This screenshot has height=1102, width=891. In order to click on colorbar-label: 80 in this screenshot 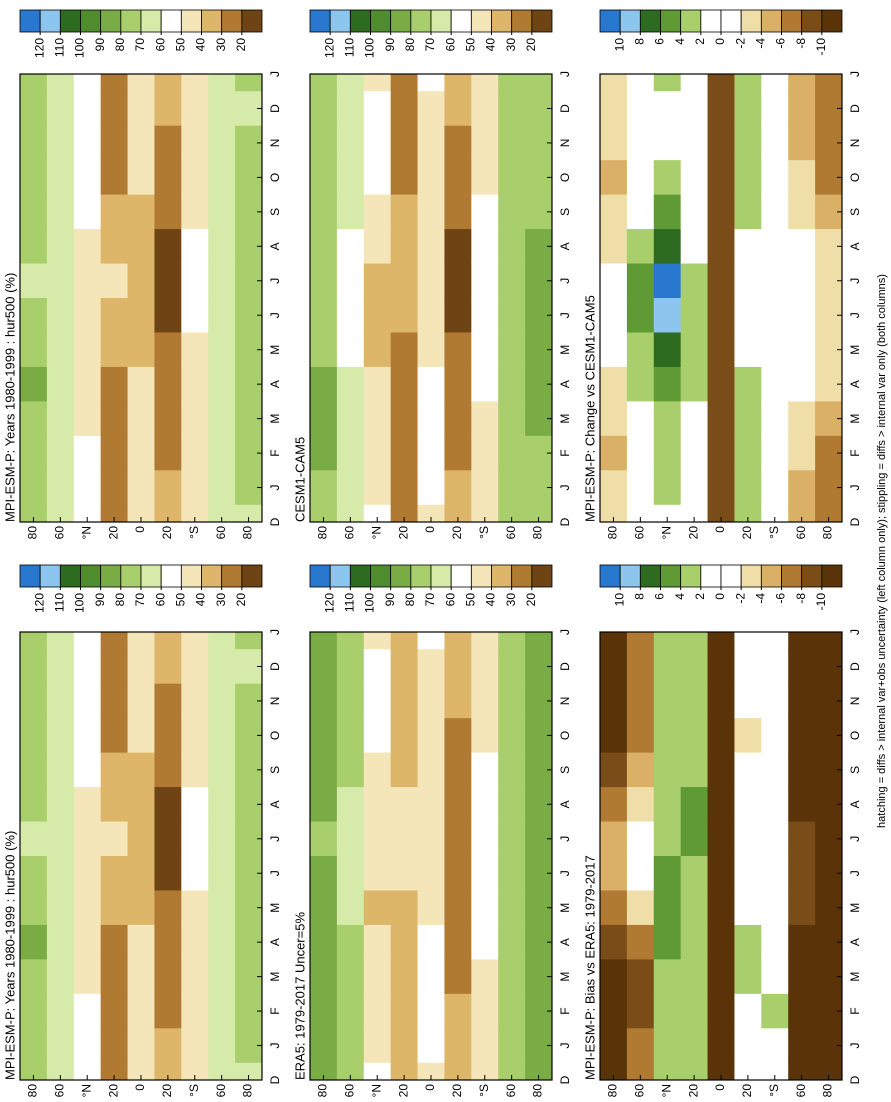, I will do `click(410, 600)`.